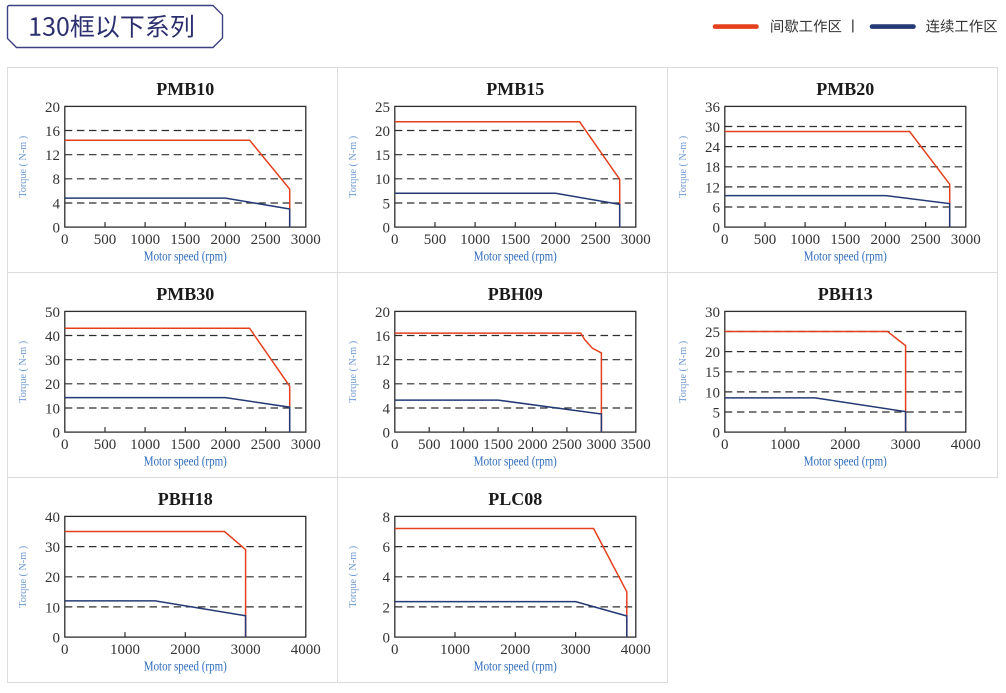  Describe the element at coordinates (713, 108) in the screenshot. I see `svg-text: 36` at that location.